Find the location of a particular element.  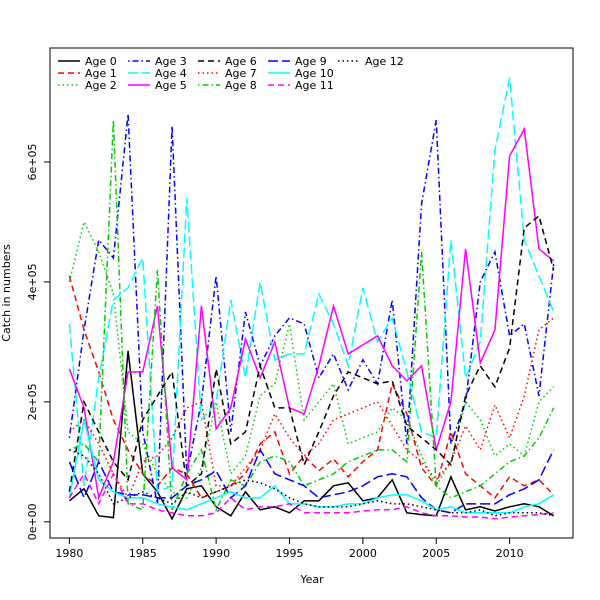

legend-label: Age 5 is located at coordinates (171, 85).